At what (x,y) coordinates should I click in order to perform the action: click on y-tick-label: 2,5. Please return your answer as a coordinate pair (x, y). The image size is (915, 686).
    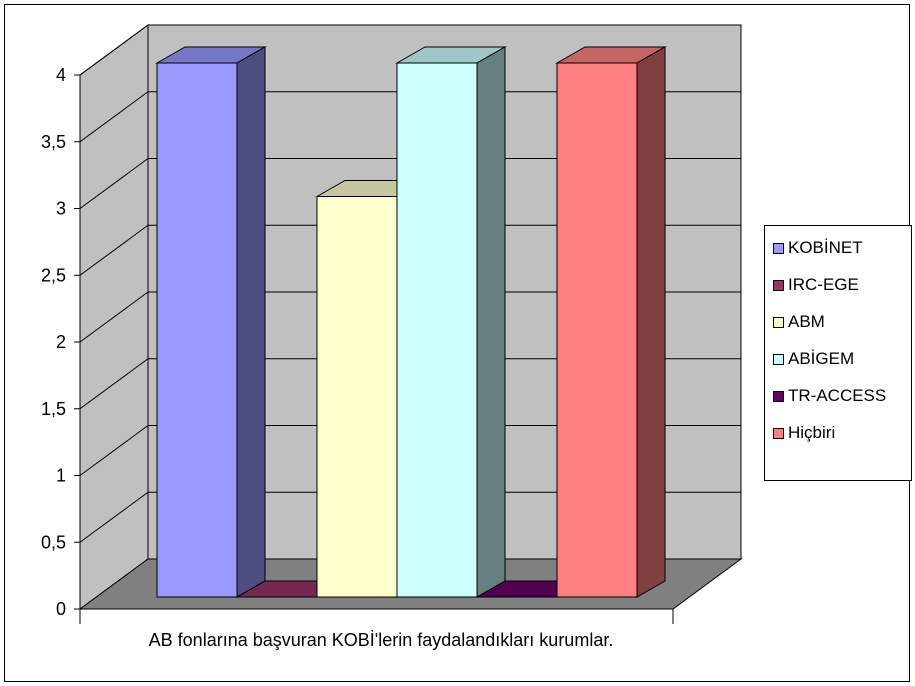
    Looking at the image, I should click on (53, 275).